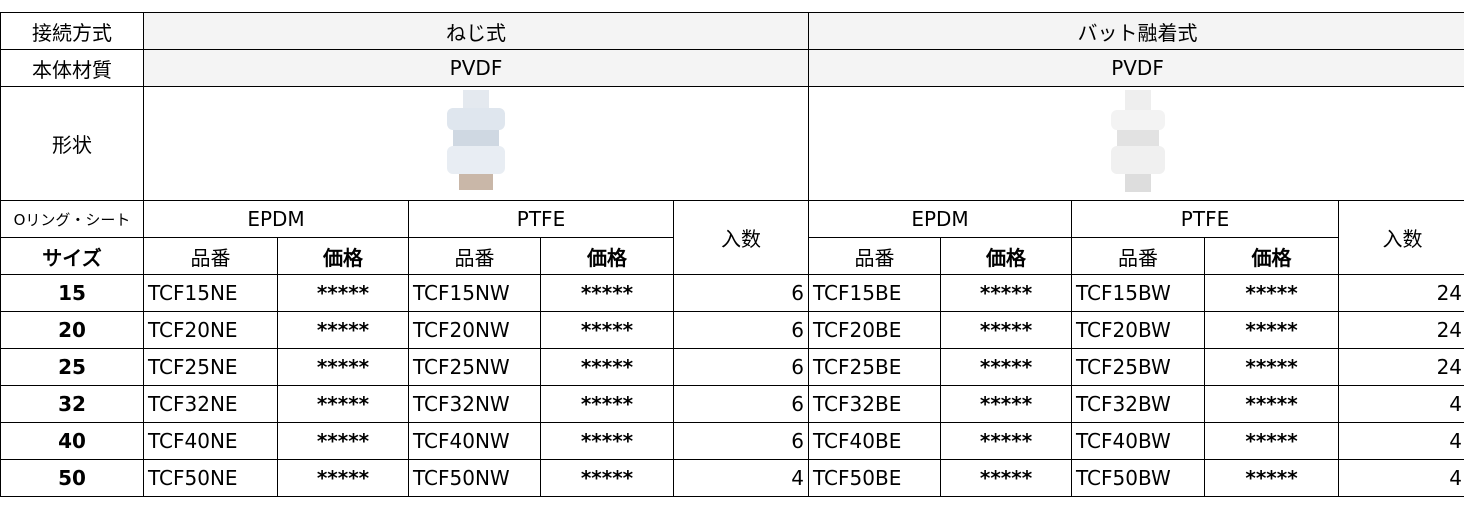 This screenshot has width=1464, height=506. Describe the element at coordinates (72, 441) in the screenshot. I see `size-cell: 40` at that location.